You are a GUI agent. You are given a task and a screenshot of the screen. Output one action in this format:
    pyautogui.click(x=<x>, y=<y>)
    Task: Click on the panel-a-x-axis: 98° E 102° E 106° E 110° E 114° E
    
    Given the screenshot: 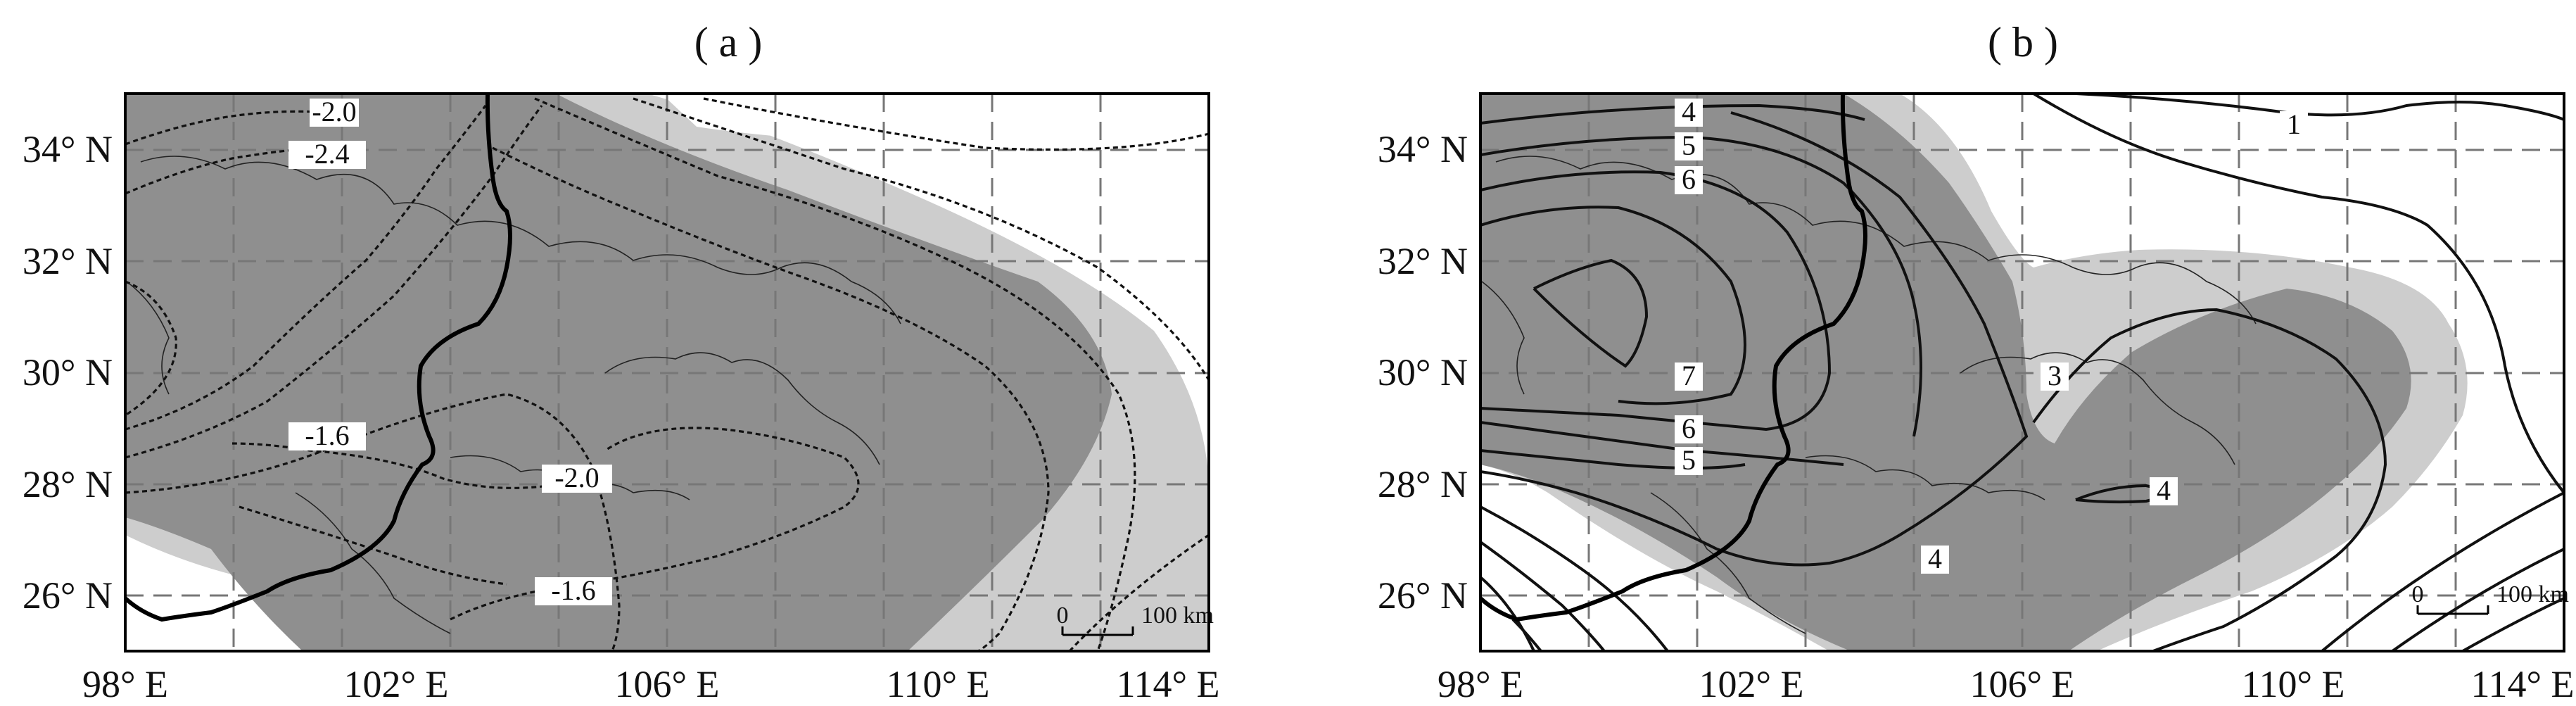 What is the action you would take?
    pyautogui.click(x=651, y=684)
    